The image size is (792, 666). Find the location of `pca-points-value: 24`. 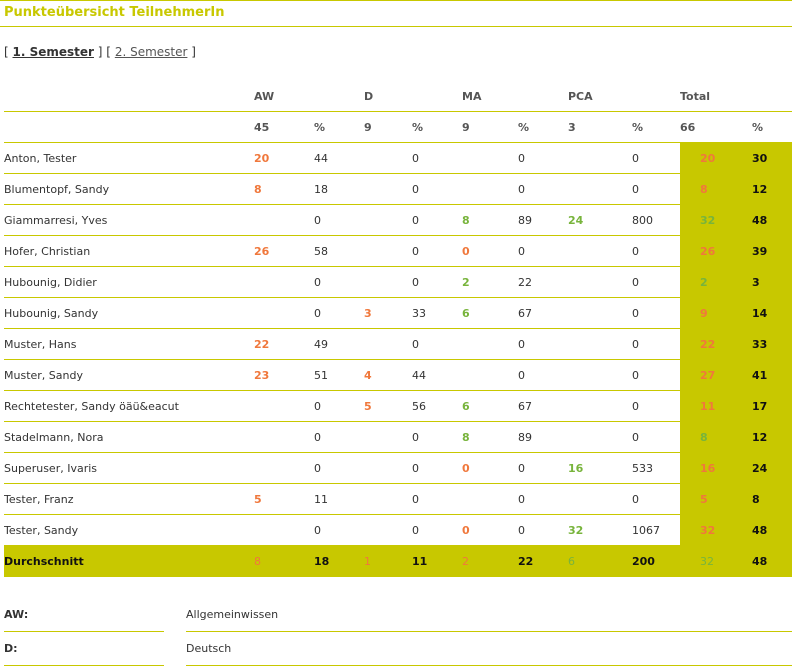

pca-points-value: 24 is located at coordinates (576, 220).